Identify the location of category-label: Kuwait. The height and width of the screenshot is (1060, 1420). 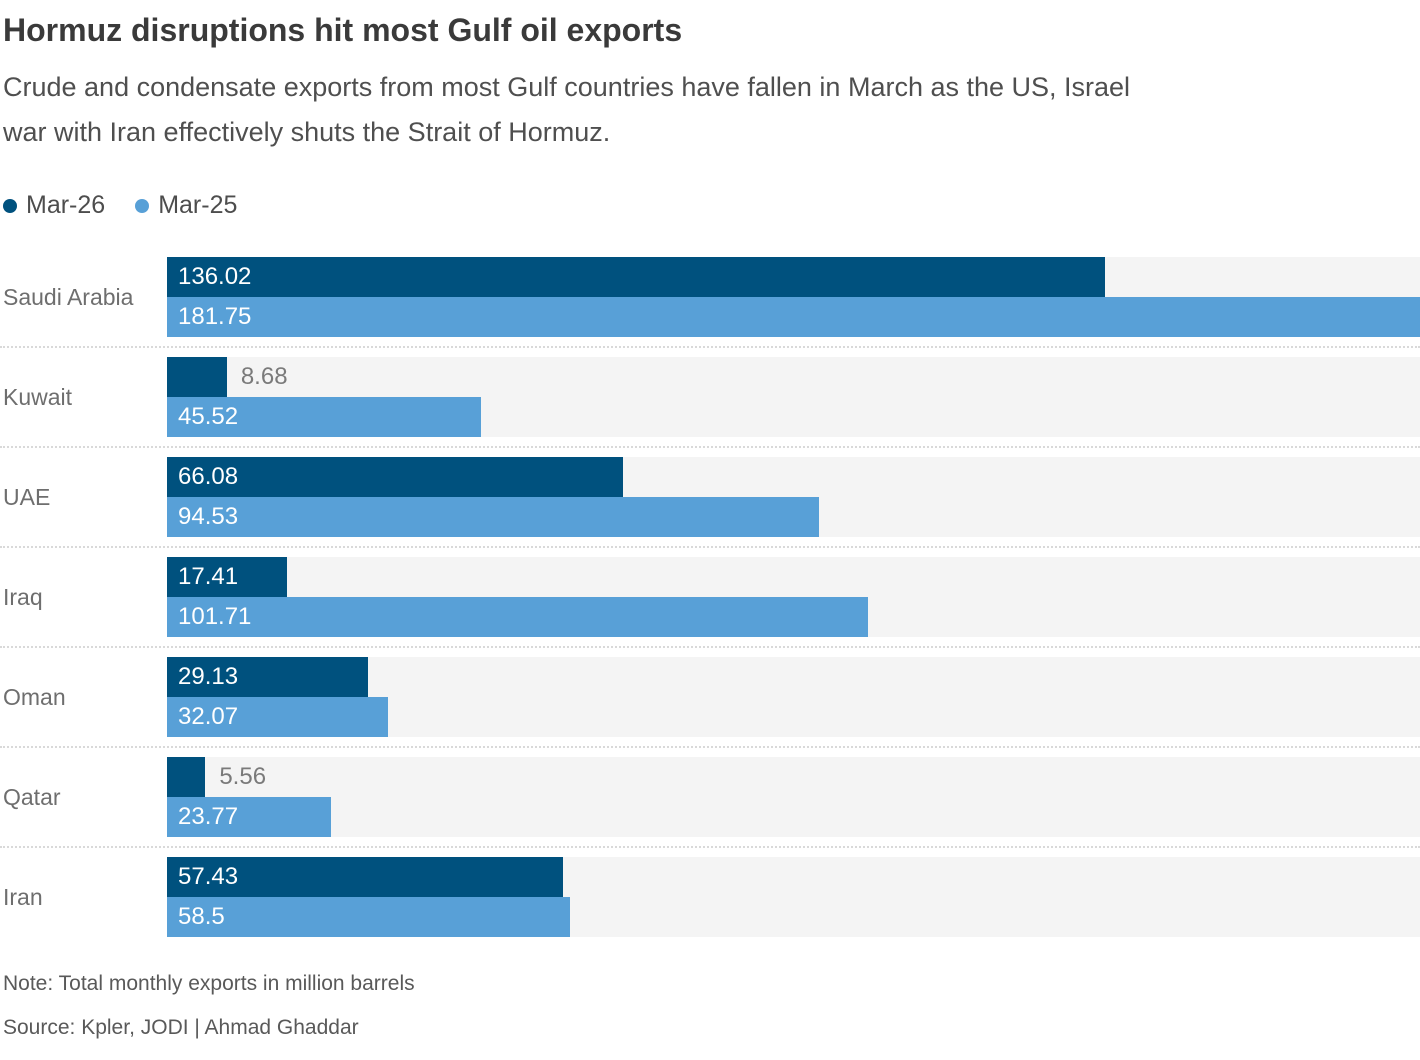
(38, 396).